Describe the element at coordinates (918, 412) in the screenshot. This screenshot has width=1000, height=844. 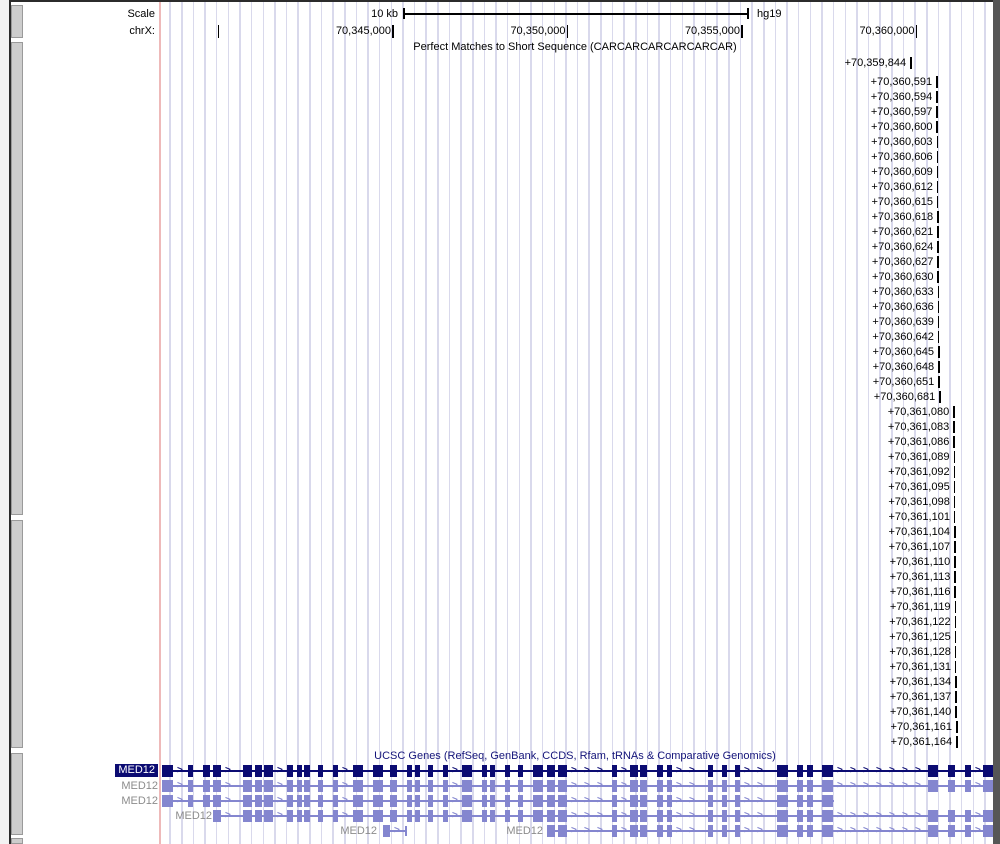
I see `match-position-label: +70,361,080` at that location.